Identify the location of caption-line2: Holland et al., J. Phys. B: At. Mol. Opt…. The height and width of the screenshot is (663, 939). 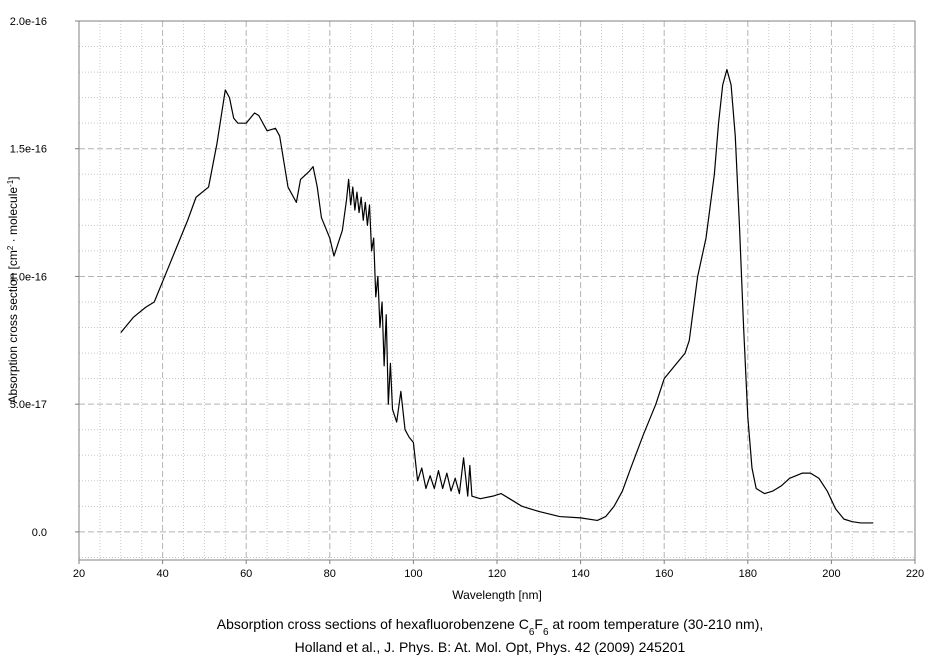
(490, 647).